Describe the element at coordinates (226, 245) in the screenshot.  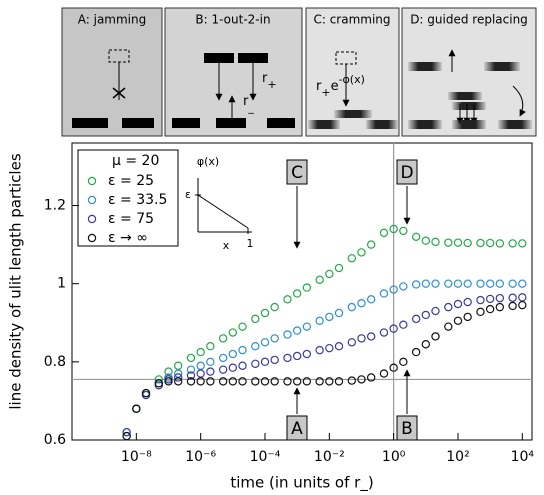
I see `inset-label: x` at that location.